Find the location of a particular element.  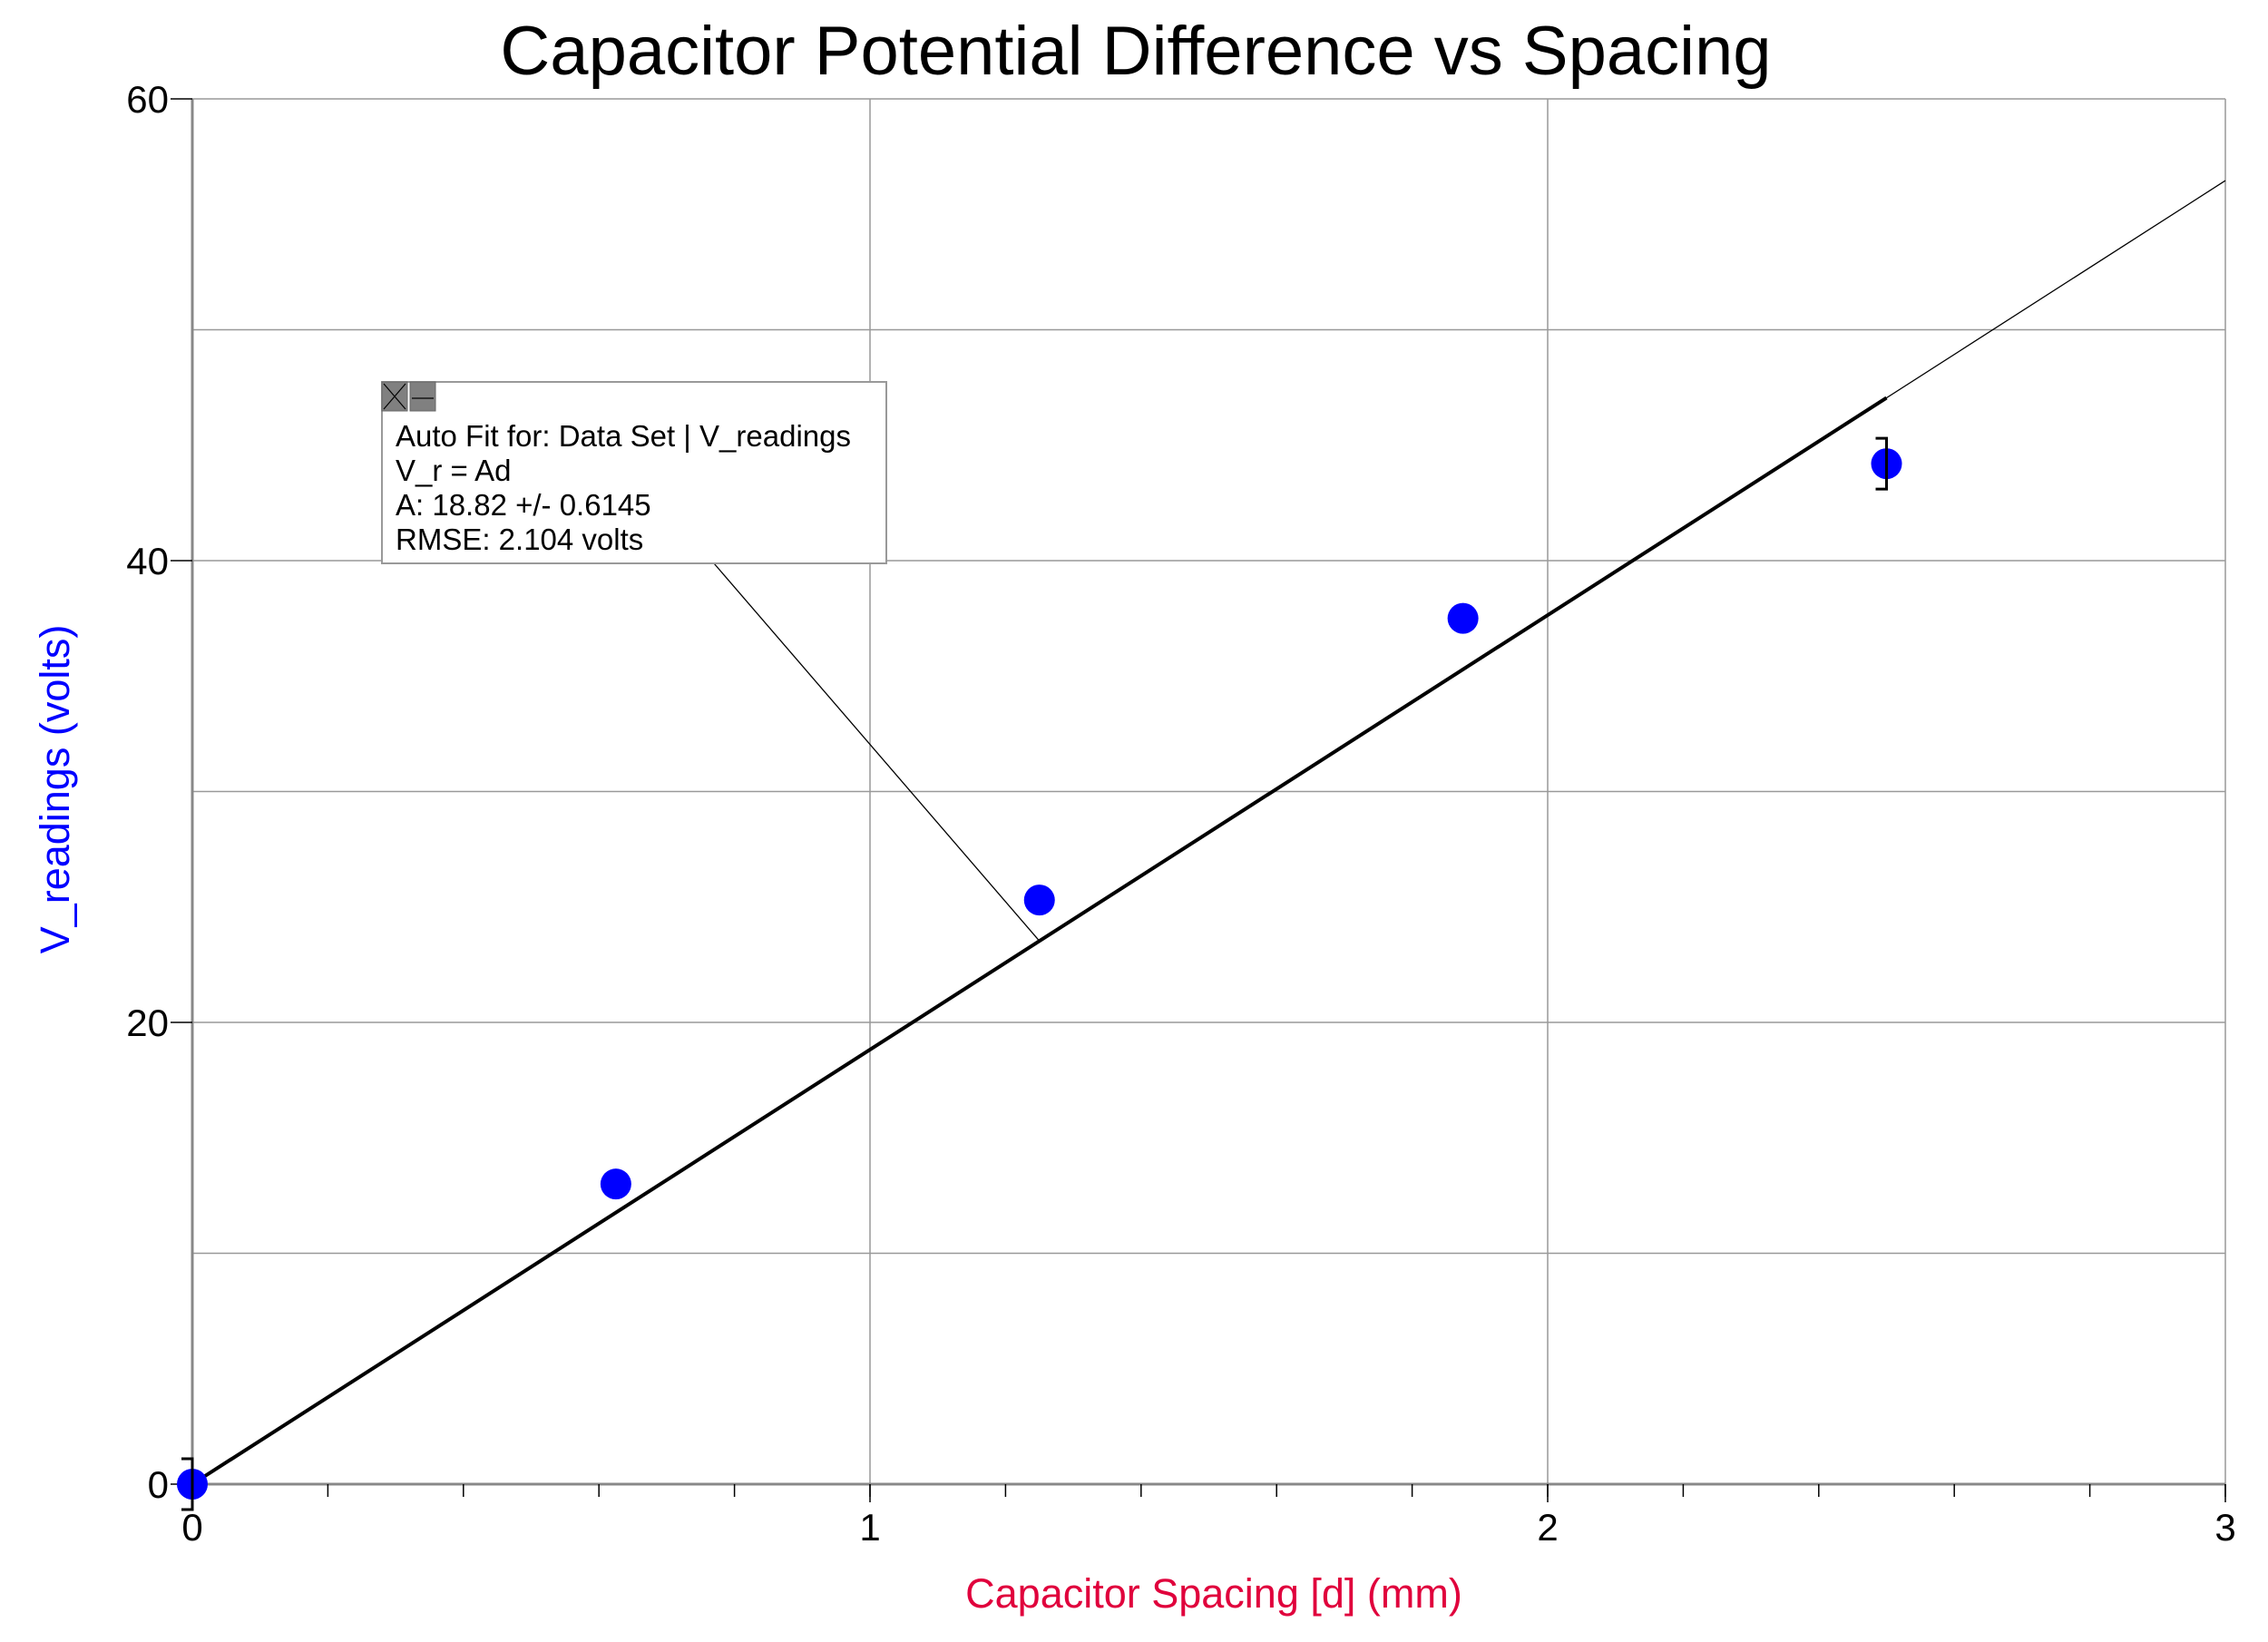

annotation-line: RMSE: 2.104 volts is located at coordinates (519, 539).